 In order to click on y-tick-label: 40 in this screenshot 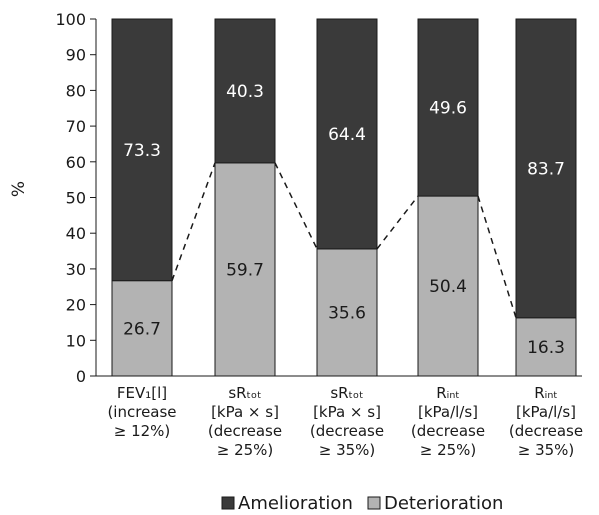, I will do `click(76, 233)`.